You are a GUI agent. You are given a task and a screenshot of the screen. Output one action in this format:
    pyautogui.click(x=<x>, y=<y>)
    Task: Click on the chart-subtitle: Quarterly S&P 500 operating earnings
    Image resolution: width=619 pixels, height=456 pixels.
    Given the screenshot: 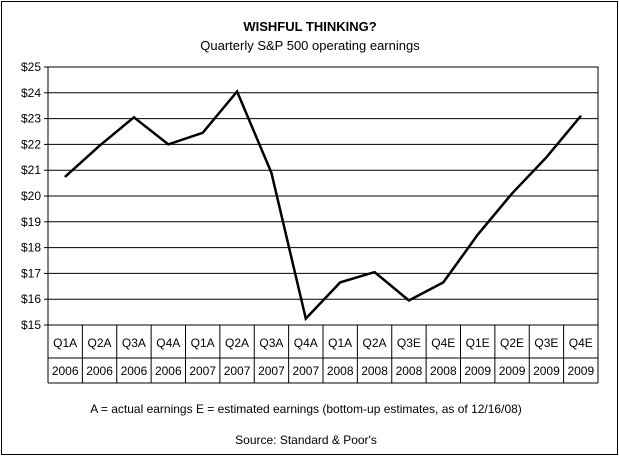 What is the action you would take?
    pyautogui.click(x=310, y=45)
    